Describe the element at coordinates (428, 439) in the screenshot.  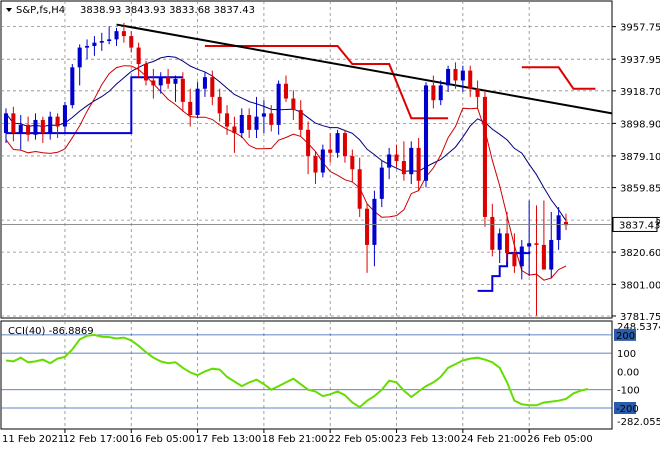
I see `time-tick-label: 23 Feb 13:00` at that location.